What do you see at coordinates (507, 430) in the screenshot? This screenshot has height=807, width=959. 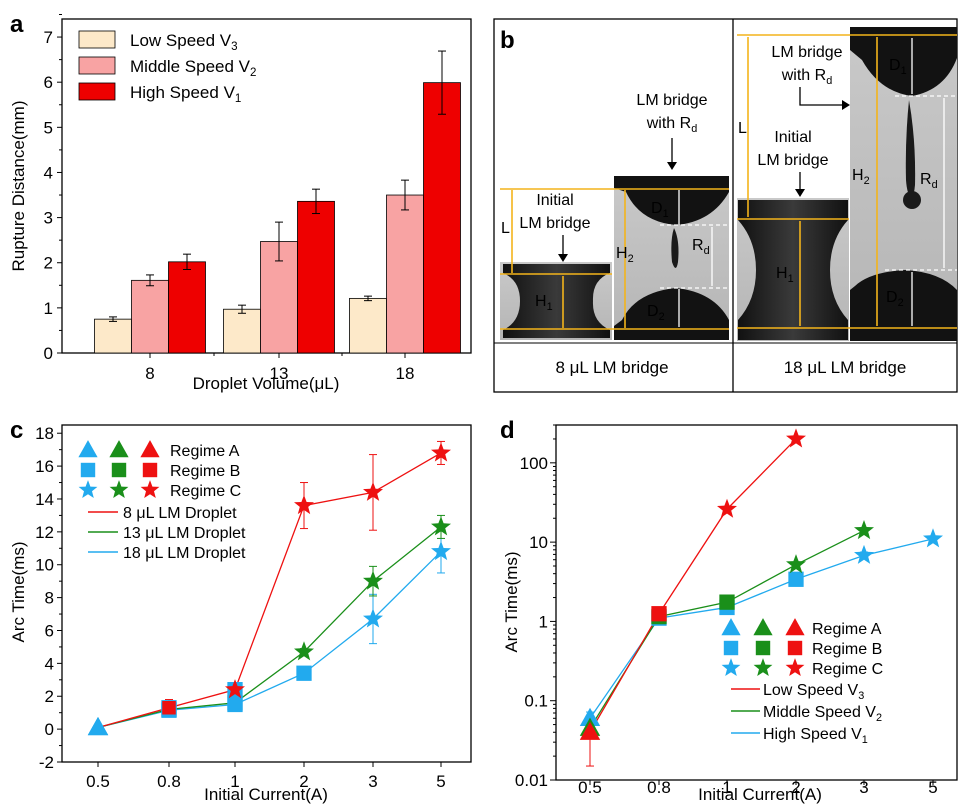 I see `panel-label: d` at bounding box center [507, 430].